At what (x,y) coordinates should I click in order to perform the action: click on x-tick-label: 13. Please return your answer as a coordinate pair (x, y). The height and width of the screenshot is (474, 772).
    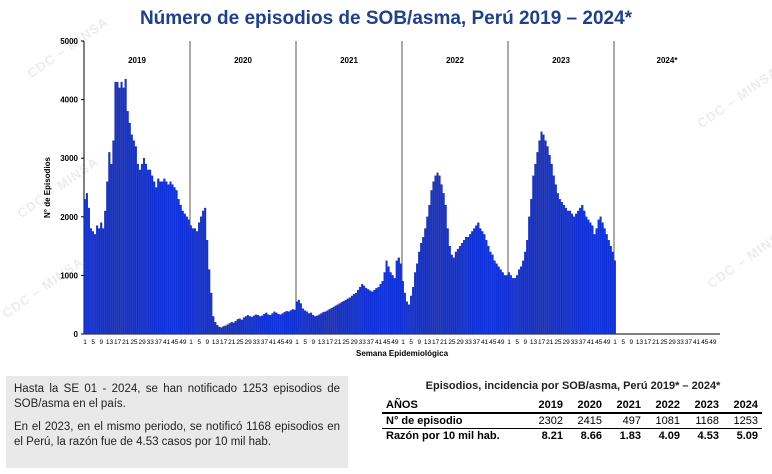
    Looking at the image, I should click on (428, 342).